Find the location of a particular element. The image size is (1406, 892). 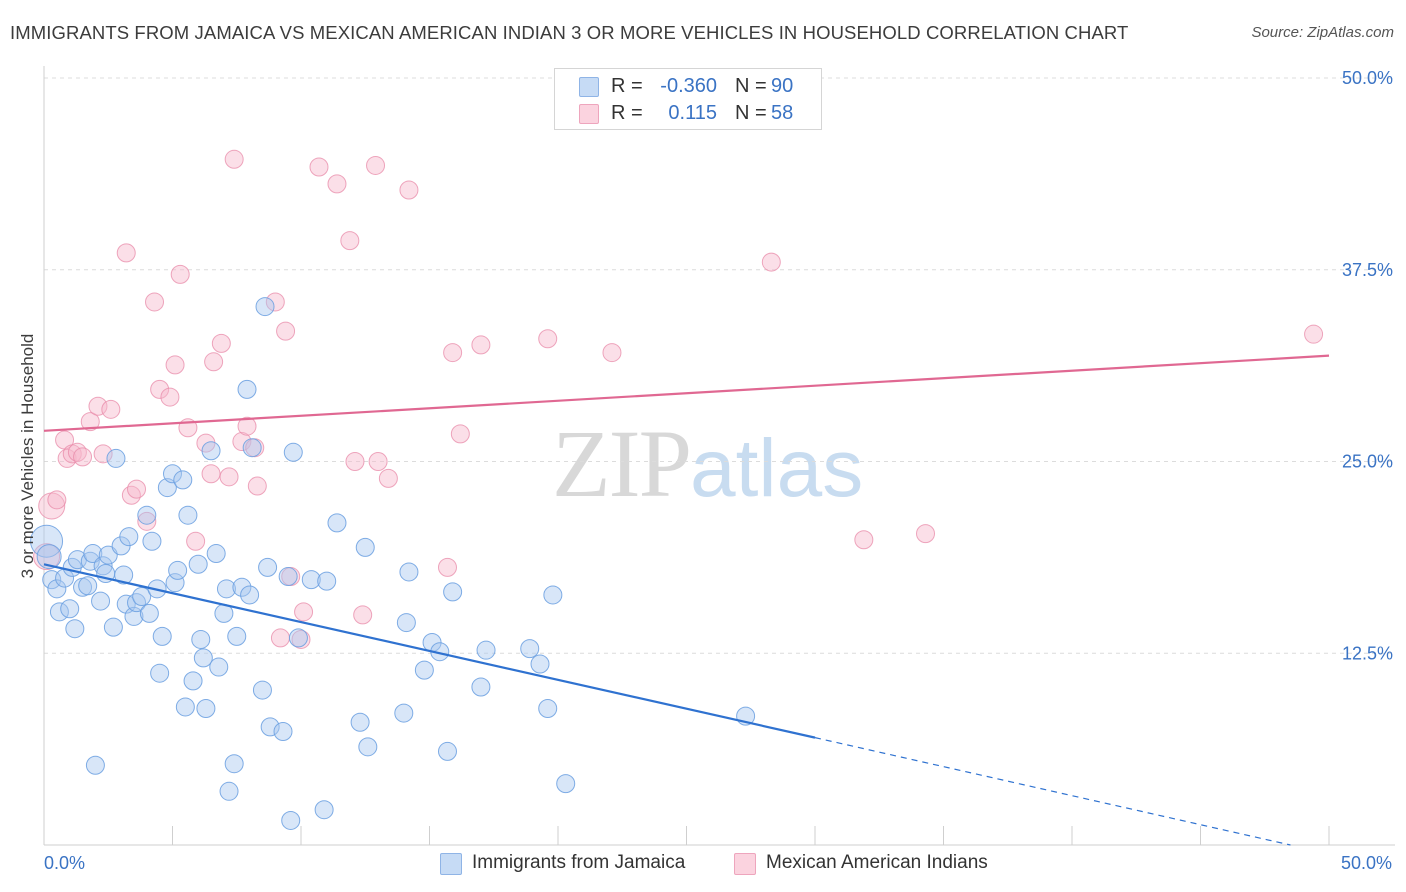

watermark-atlas: atlas is located at coordinates (777, 468).